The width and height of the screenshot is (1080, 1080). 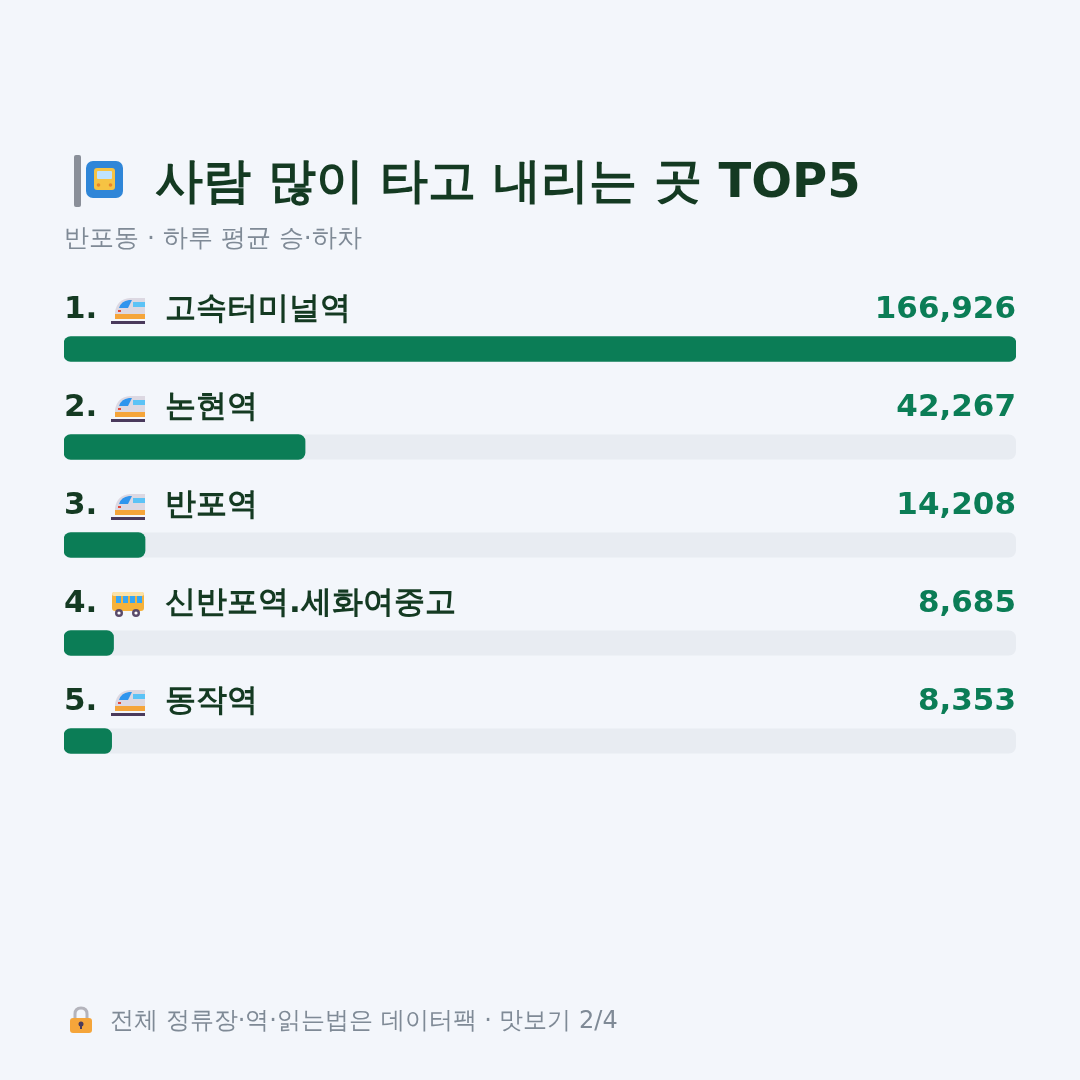 I want to click on data-label: 8,685, so click(x=966, y=601).